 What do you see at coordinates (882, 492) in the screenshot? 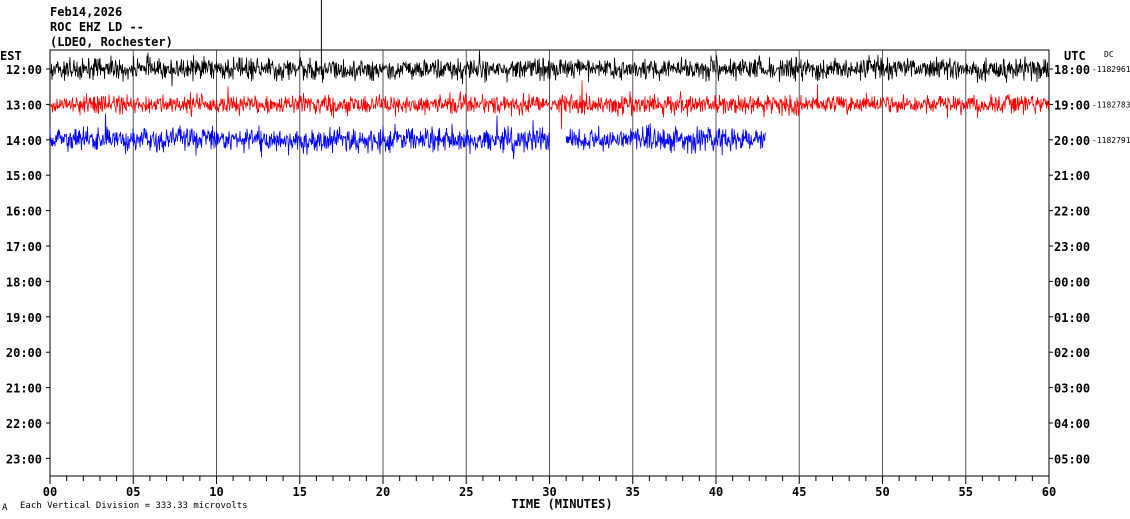
I see `x-tick-label: 50` at bounding box center [882, 492].